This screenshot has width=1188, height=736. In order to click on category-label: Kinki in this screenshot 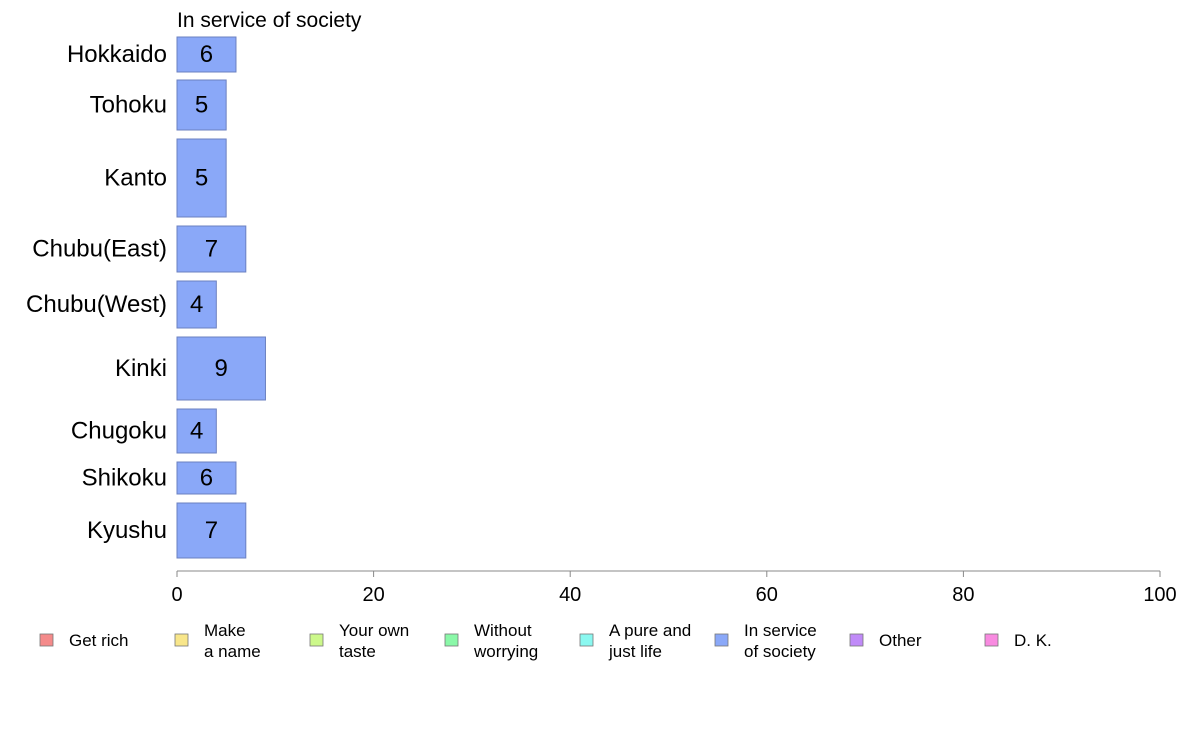, I will do `click(141, 368)`.